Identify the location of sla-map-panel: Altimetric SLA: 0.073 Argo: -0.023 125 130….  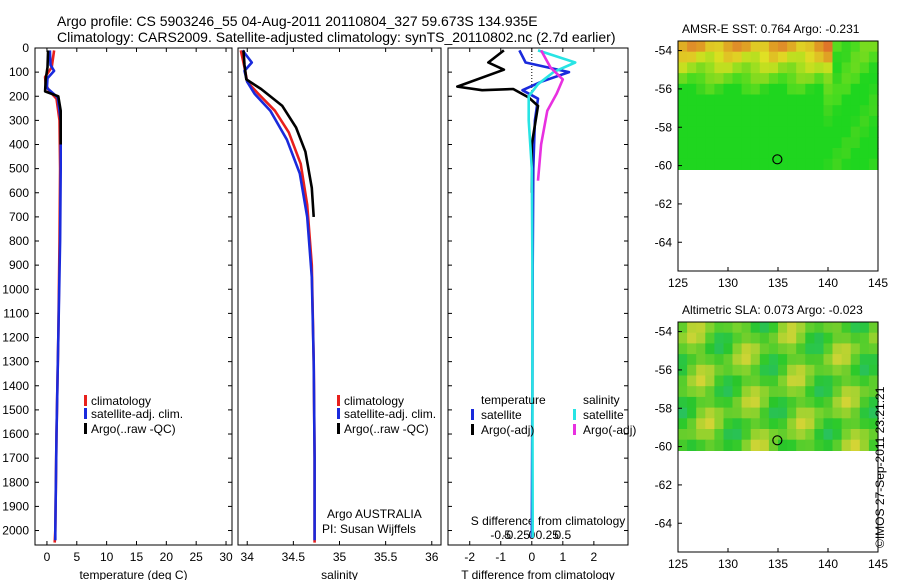
(772, 437).